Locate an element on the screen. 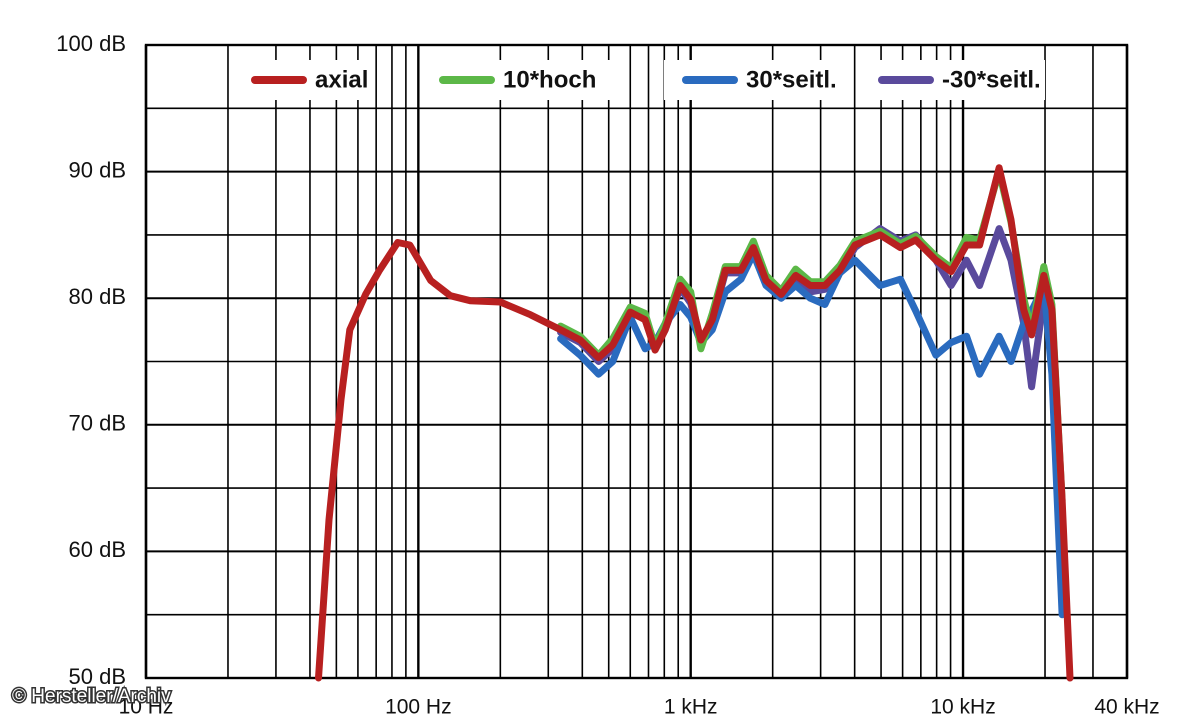 This screenshot has width=1200, height=720. y-tick-label: 60 dB is located at coordinates (98, 549).